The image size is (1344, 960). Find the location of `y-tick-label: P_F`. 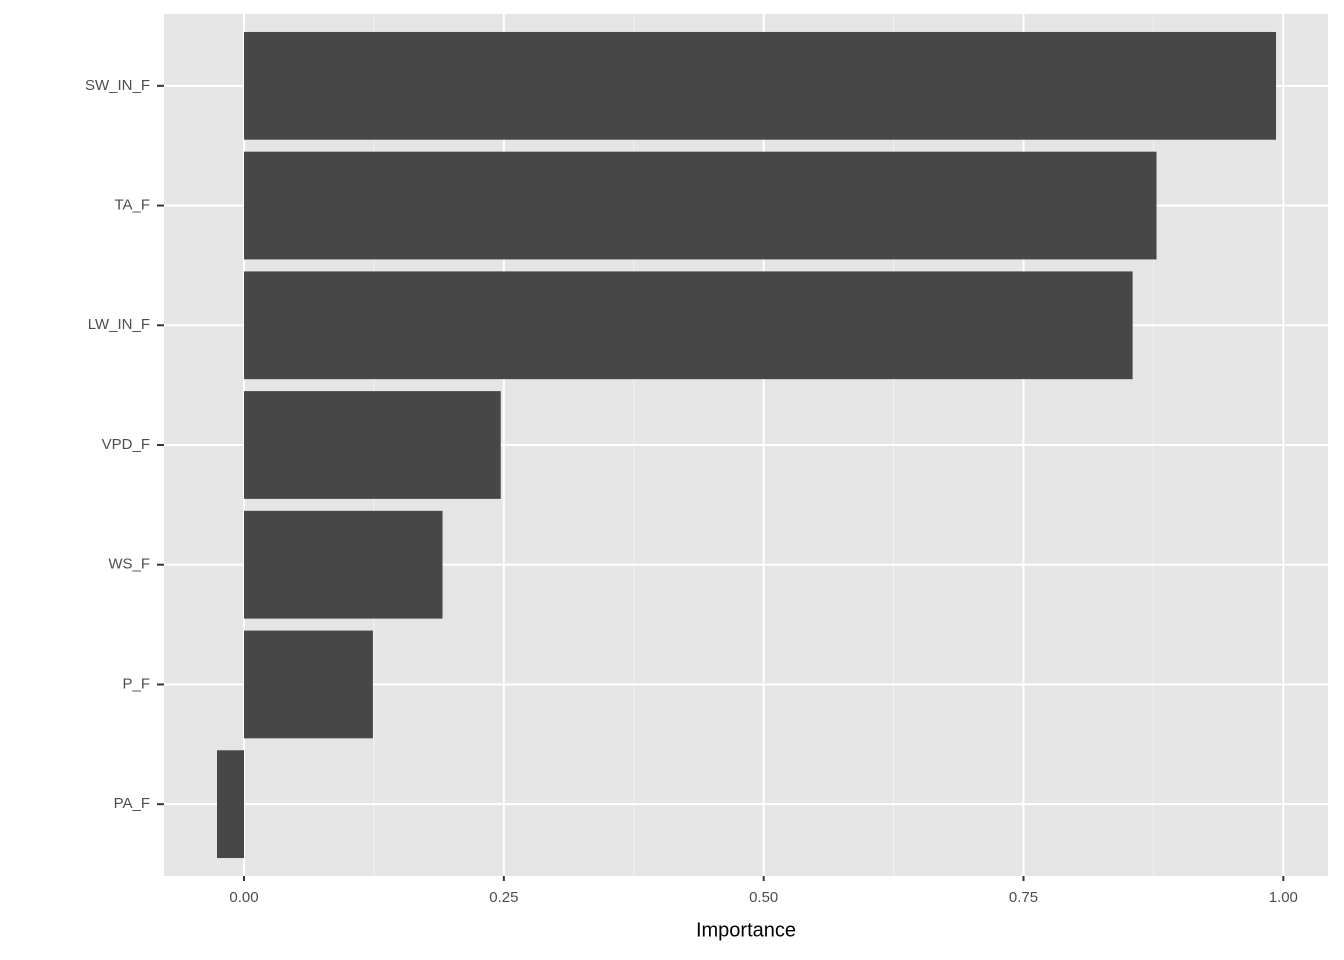

y-tick-label: P_F is located at coordinates (136, 683).